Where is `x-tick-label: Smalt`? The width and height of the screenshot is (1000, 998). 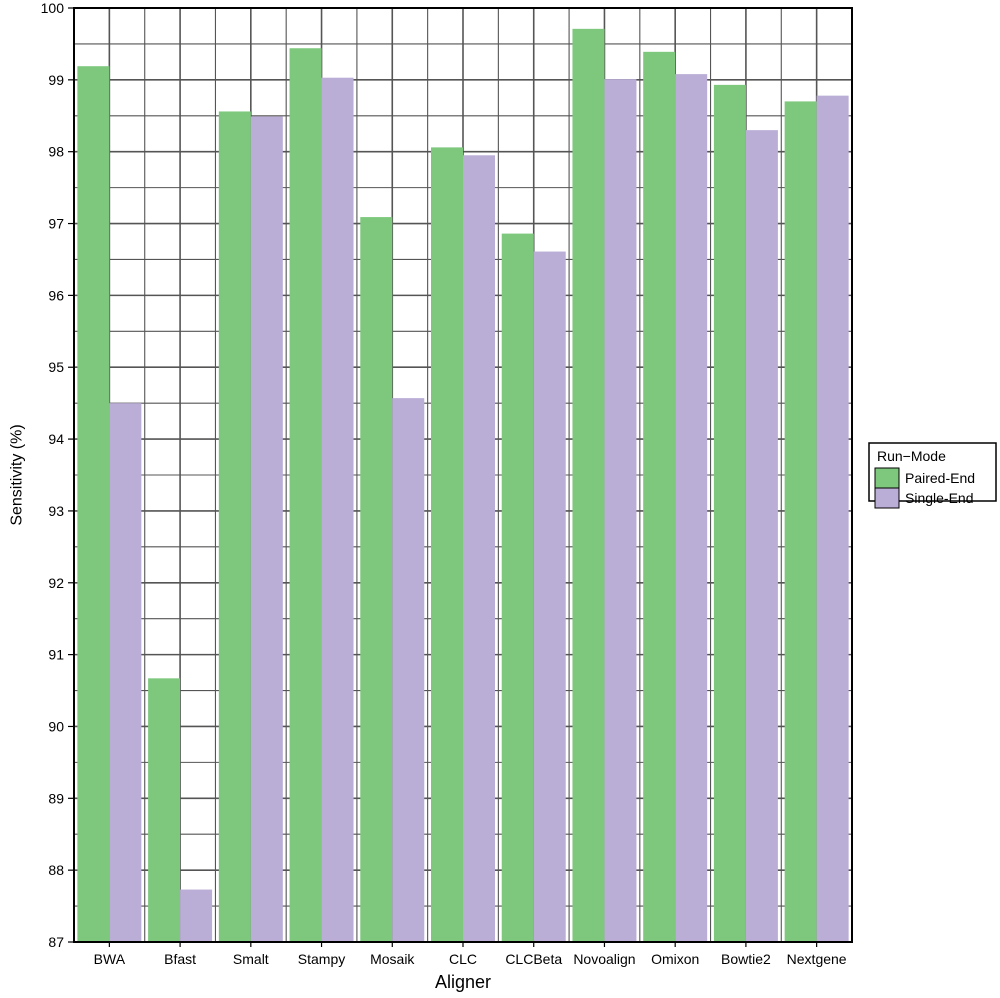
x-tick-label: Smalt is located at coordinates (251, 959).